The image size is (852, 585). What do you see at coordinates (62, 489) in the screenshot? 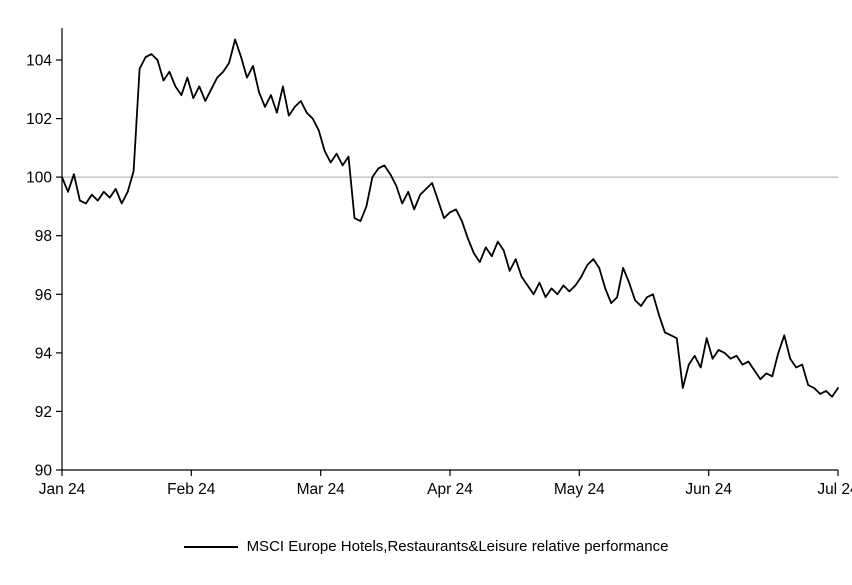
I see `x-tick-label: Jan 24` at bounding box center [62, 489].